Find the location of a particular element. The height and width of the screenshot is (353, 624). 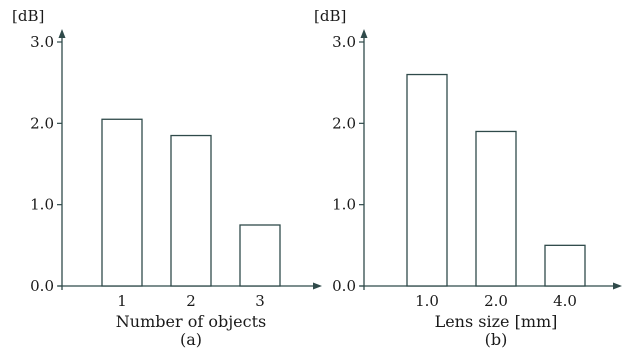

x-tick-label: 1.0 is located at coordinates (427, 301).